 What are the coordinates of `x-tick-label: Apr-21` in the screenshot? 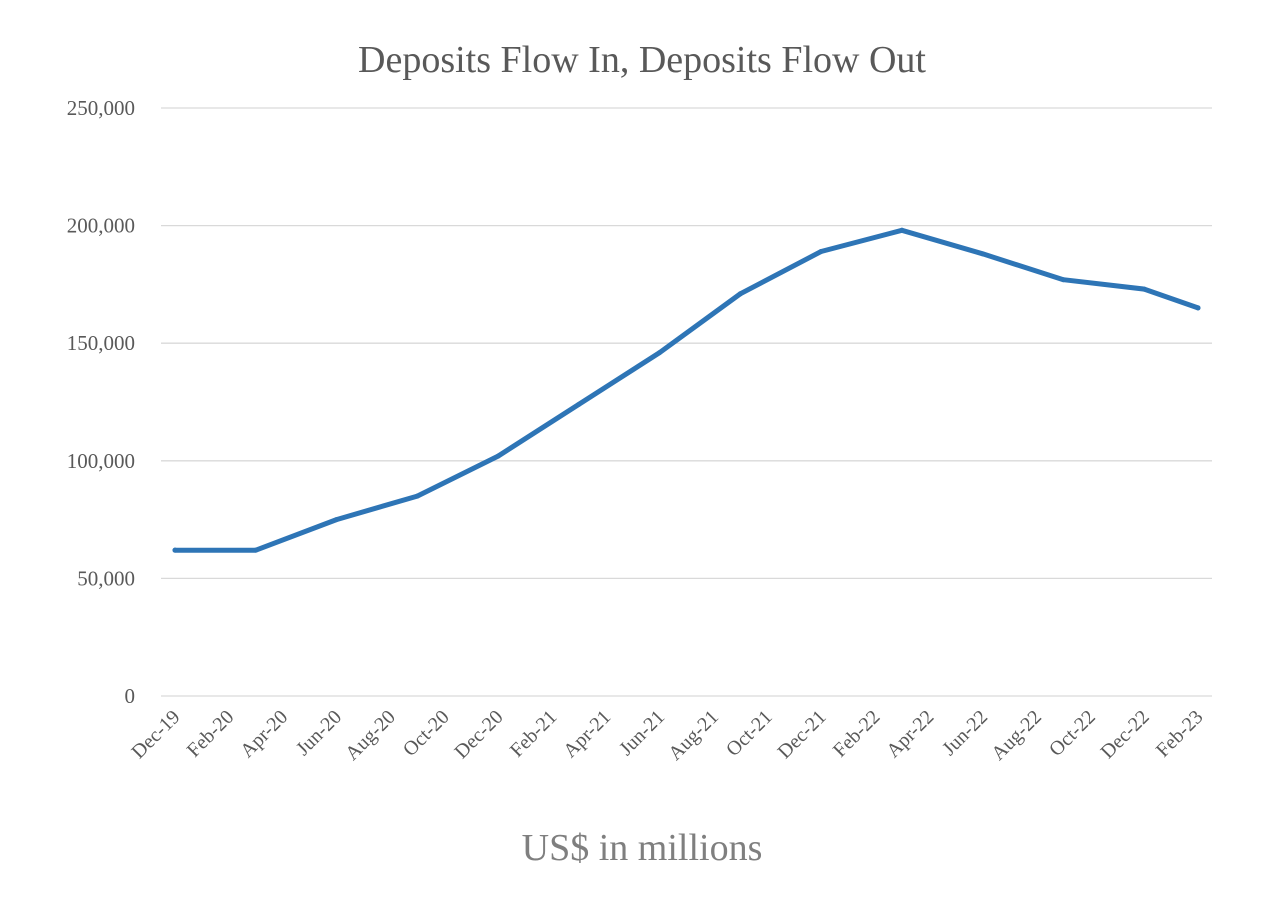 It's located at (587, 734).